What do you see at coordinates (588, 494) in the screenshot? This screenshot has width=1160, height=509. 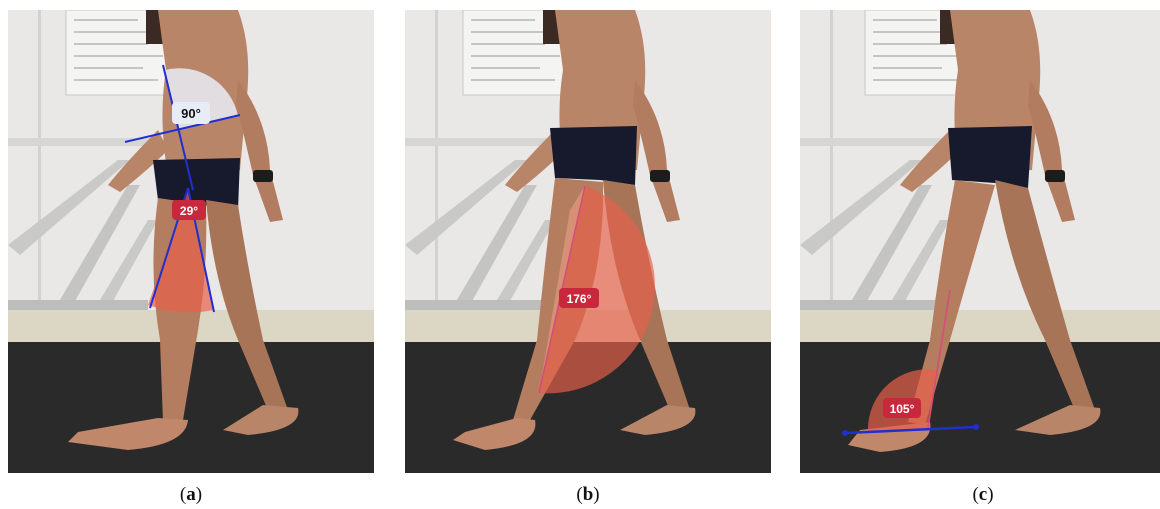 I see `caption-b: (b)` at bounding box center [588, 494].